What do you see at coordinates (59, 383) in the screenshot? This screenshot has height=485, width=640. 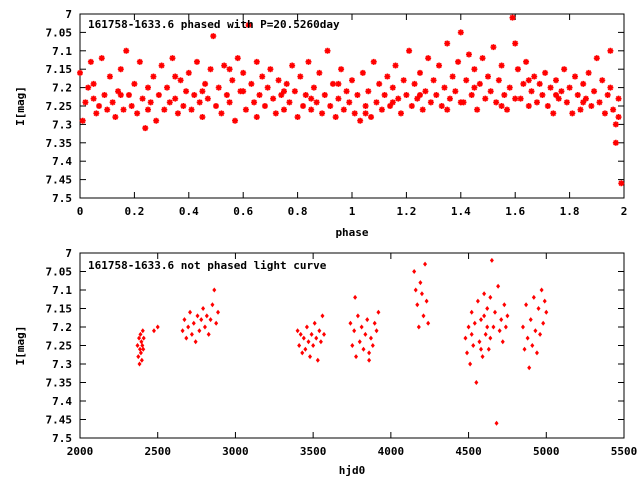 I see `y-tick-label: 7.35` at bounding box center [59, 383].